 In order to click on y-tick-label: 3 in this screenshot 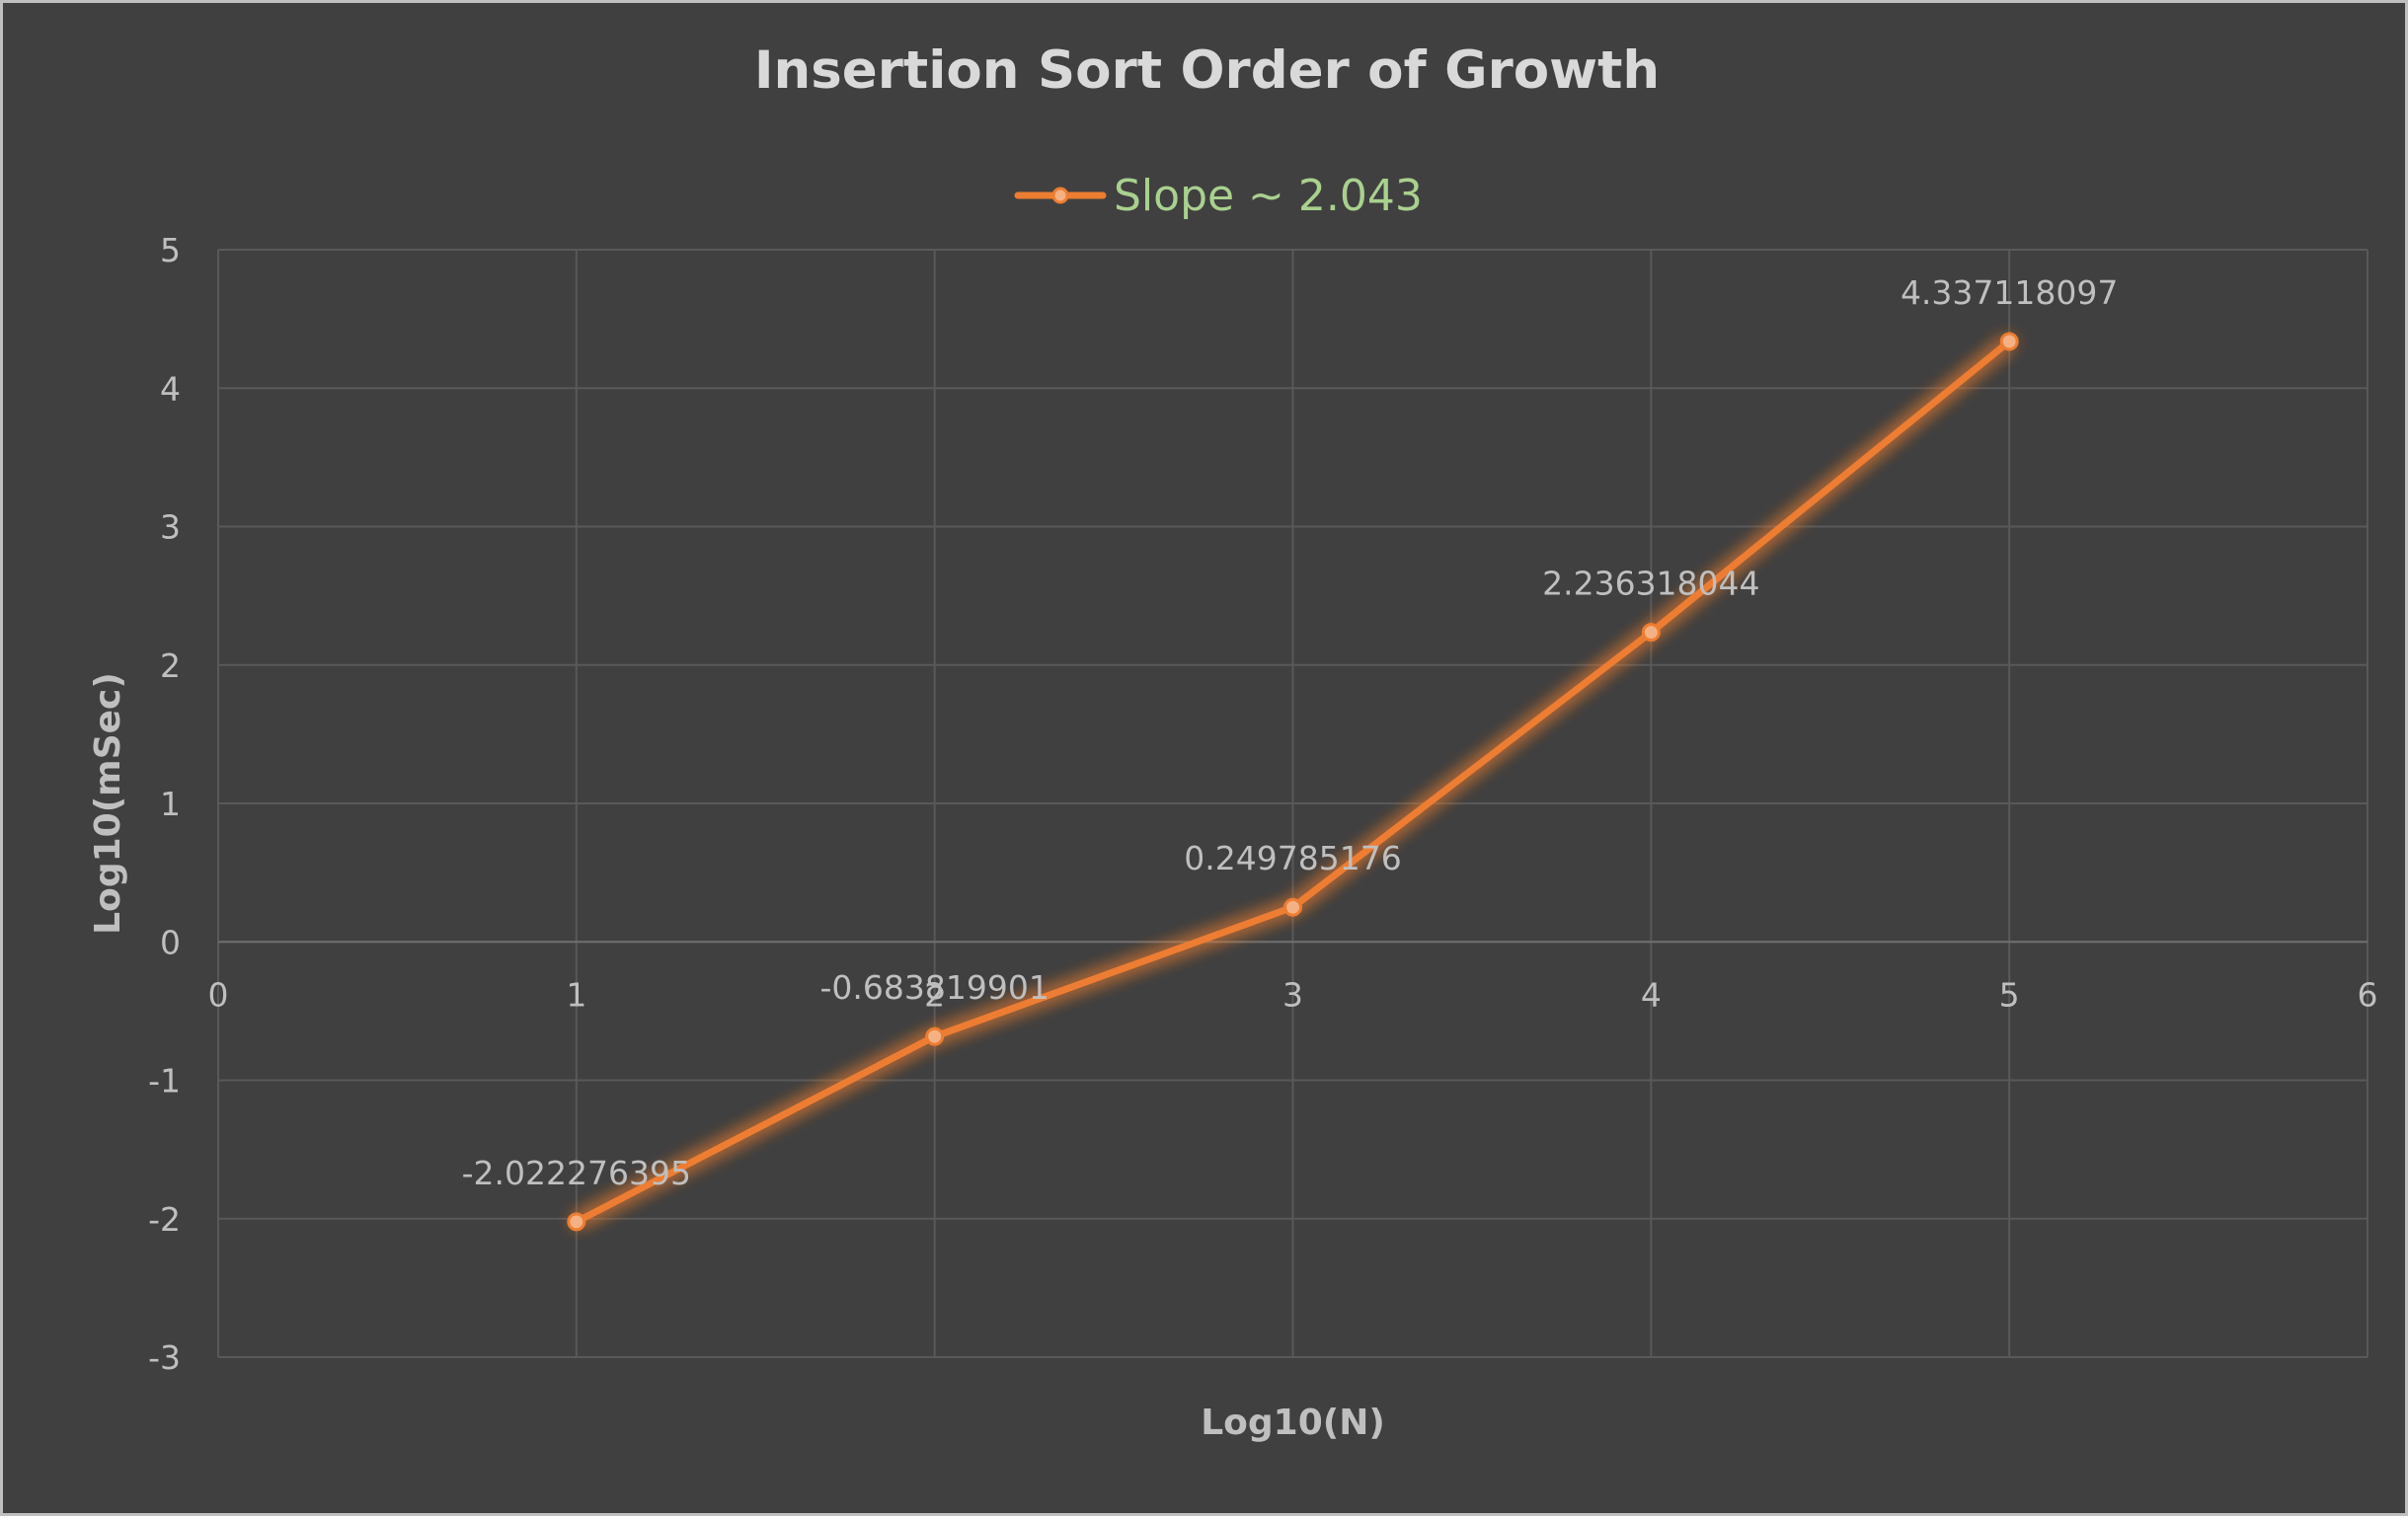, I will do `click(170, 527)`.